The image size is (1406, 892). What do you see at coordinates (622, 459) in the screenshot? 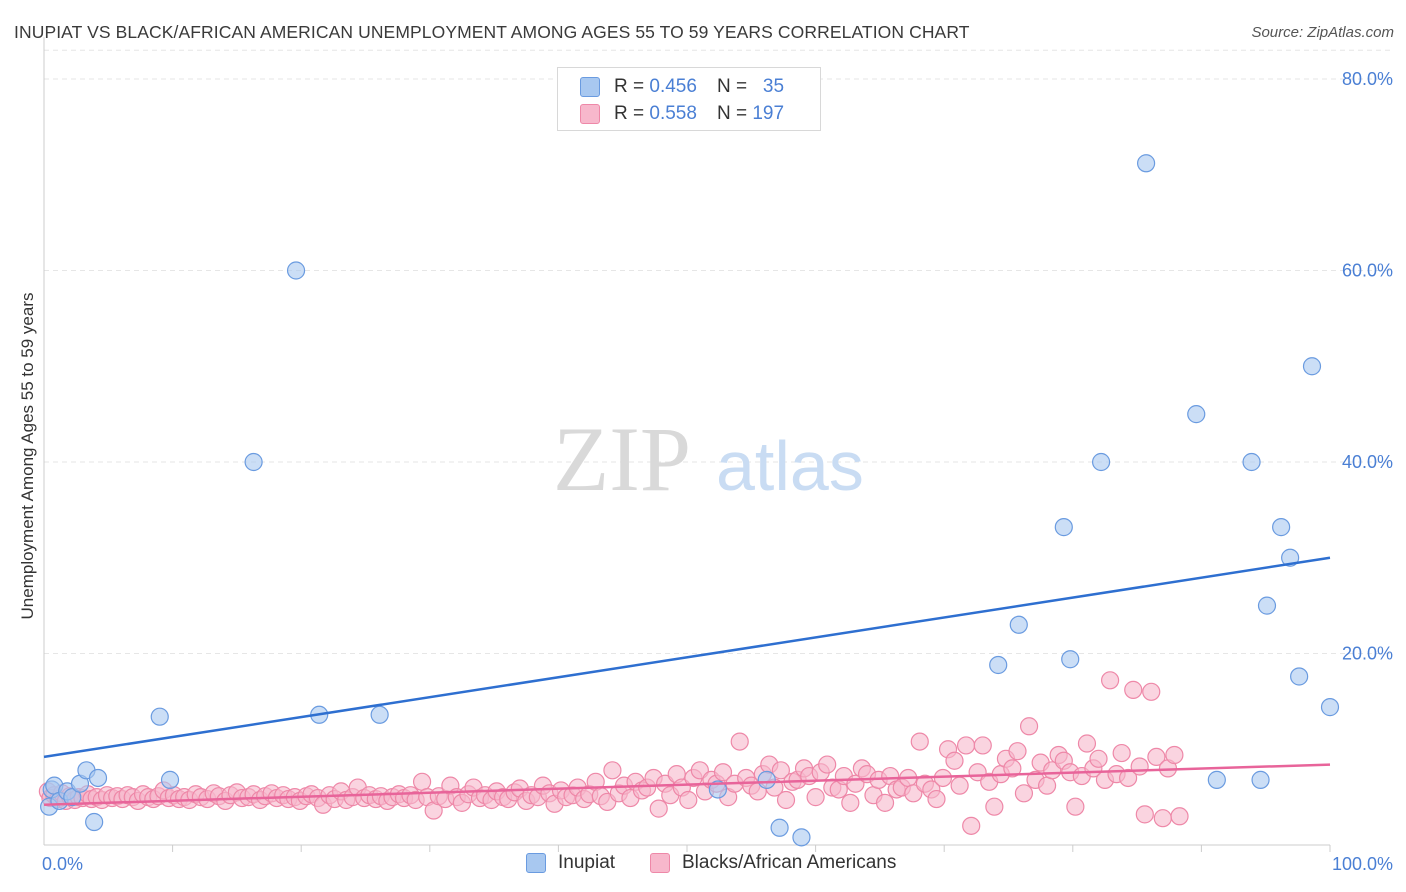
I see `watermark-zip: ZIP` at bounding box center [622, 459].